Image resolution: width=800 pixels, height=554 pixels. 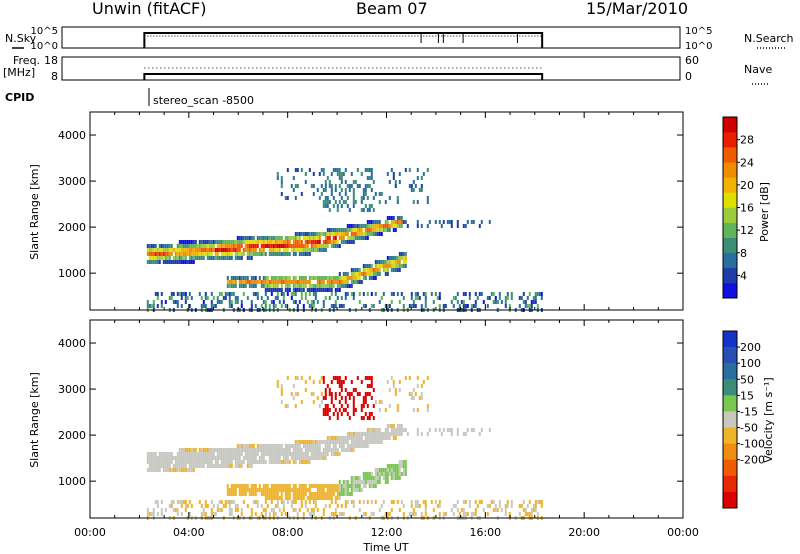 What do you see at coordinates (730, 419) in the screenshot?
I see `velocity-colorbar-frame` at bounding box center [730, 419].